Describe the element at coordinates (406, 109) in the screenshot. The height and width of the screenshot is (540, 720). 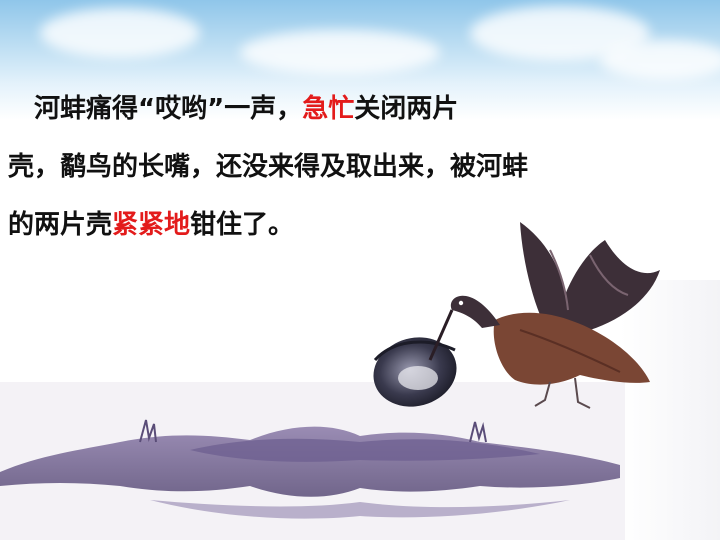
I see `text-segment: 关闭两片` at that location.